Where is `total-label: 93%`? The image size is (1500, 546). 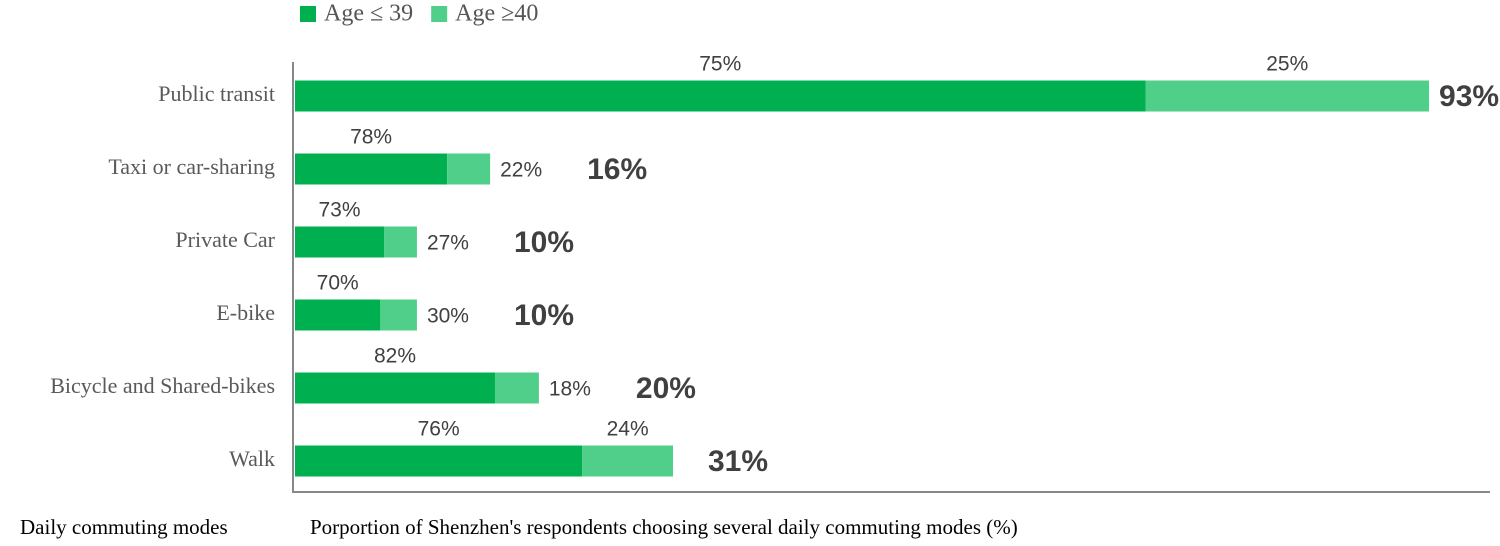
total-label: 93% is located at coordinates (1469, 96).